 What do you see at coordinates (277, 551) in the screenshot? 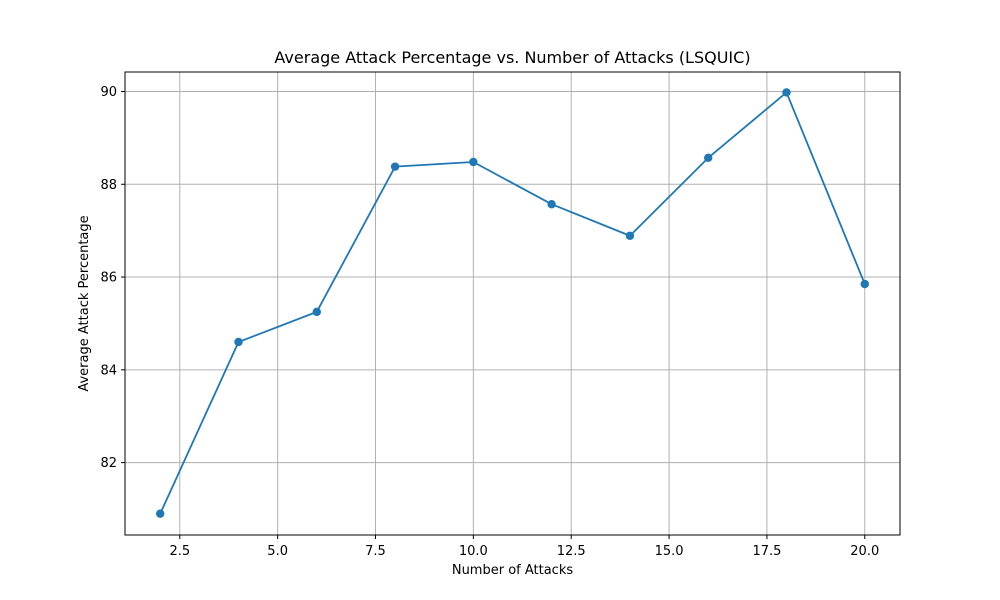
I see `x-tick-label: 5.0` at bounding box center [277, 551].